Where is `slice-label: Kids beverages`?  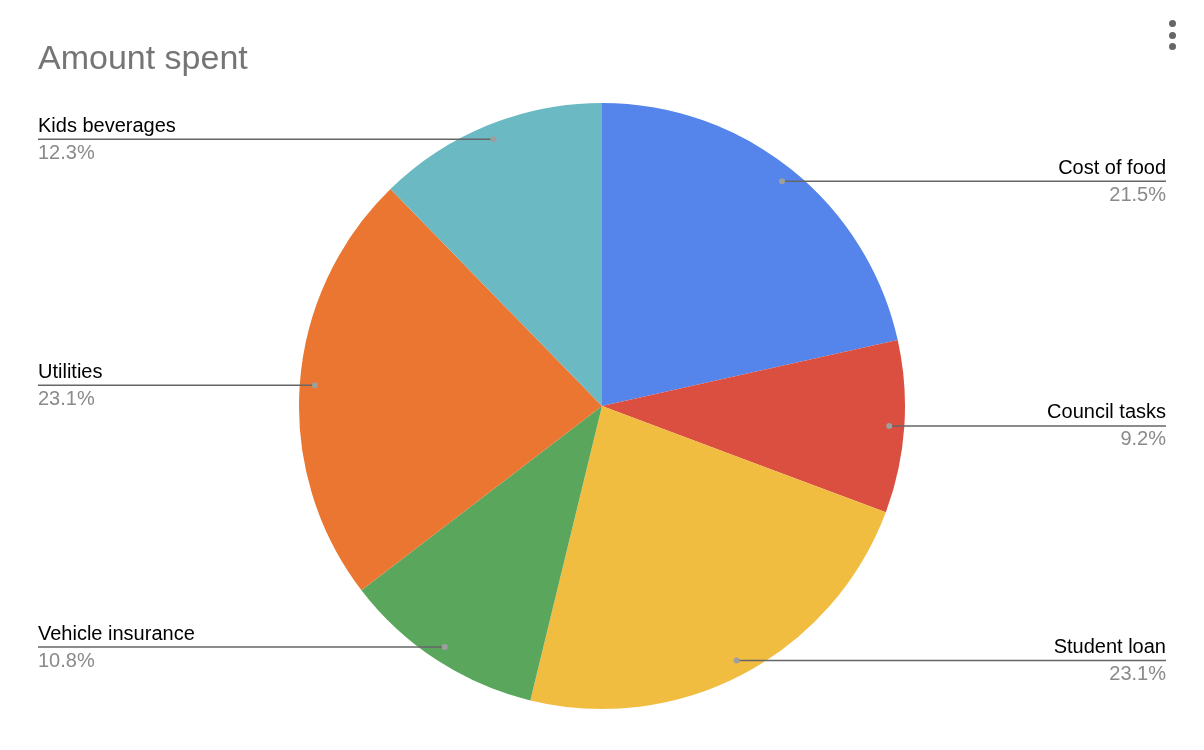 slice-label: Kids beverages is located at coordinates (107, 124).